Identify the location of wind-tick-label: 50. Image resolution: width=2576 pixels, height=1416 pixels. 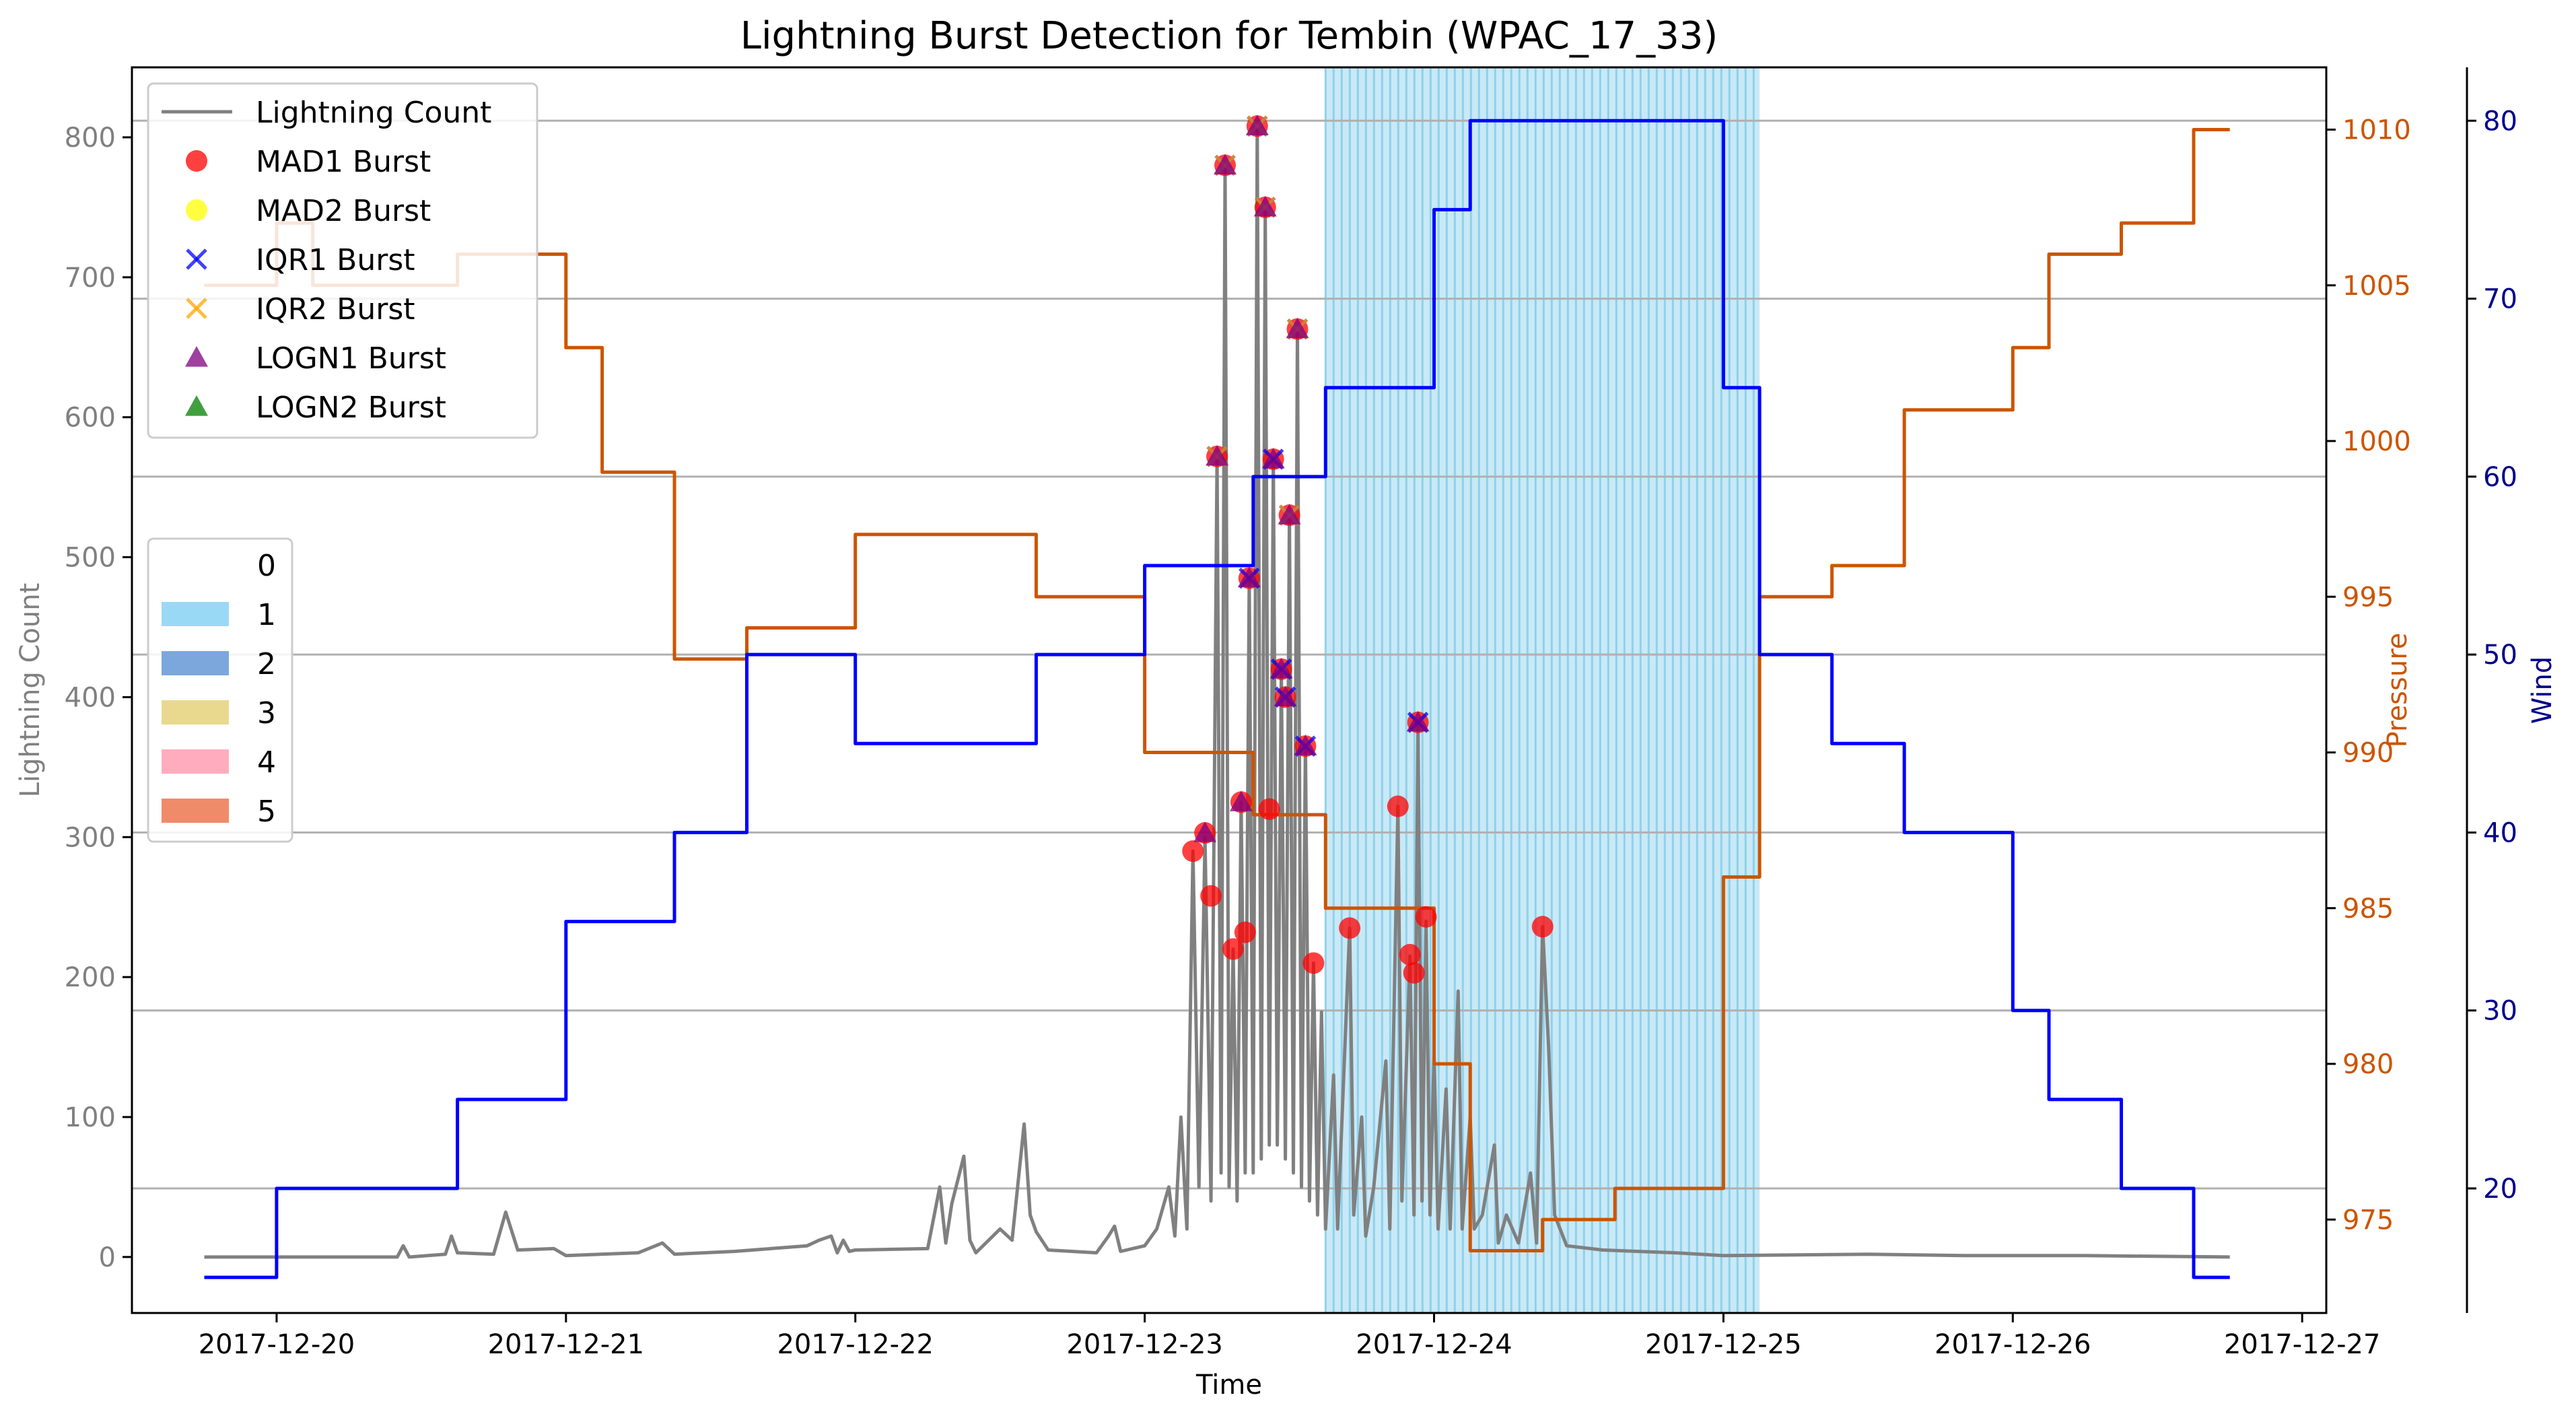
(2500, 655).